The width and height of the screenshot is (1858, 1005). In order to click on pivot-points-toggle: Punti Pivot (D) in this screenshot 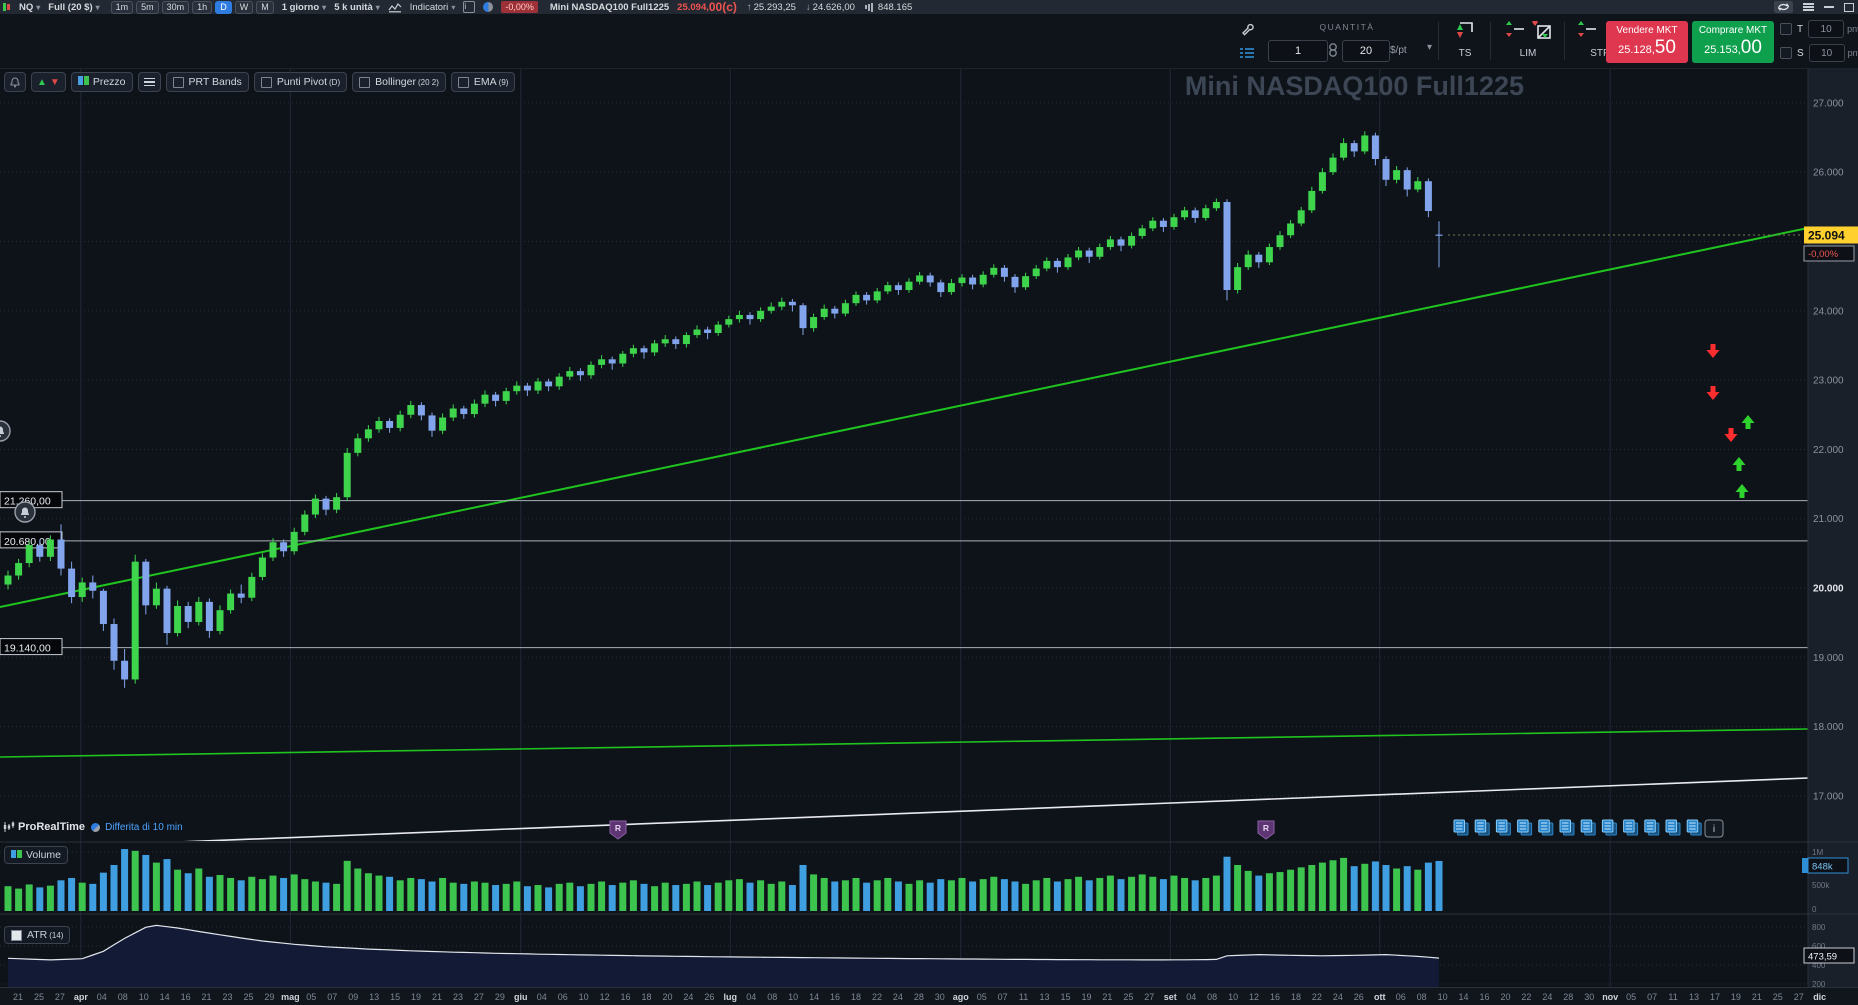, I will do `click(300, 82)`.